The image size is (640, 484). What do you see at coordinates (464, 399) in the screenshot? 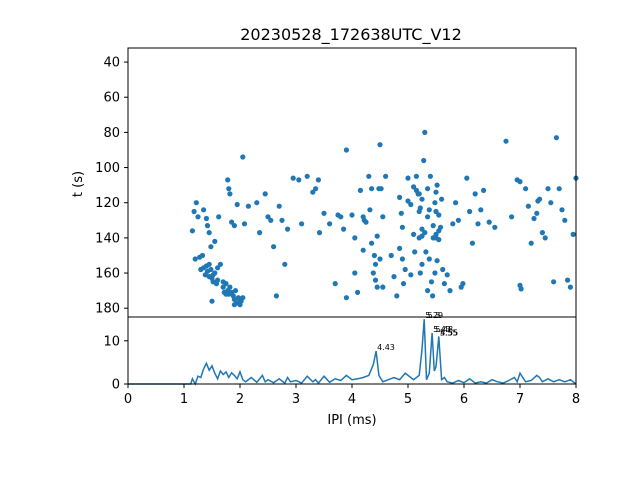
I see `x-tick-label: 6` at bounding box center [464, 399].